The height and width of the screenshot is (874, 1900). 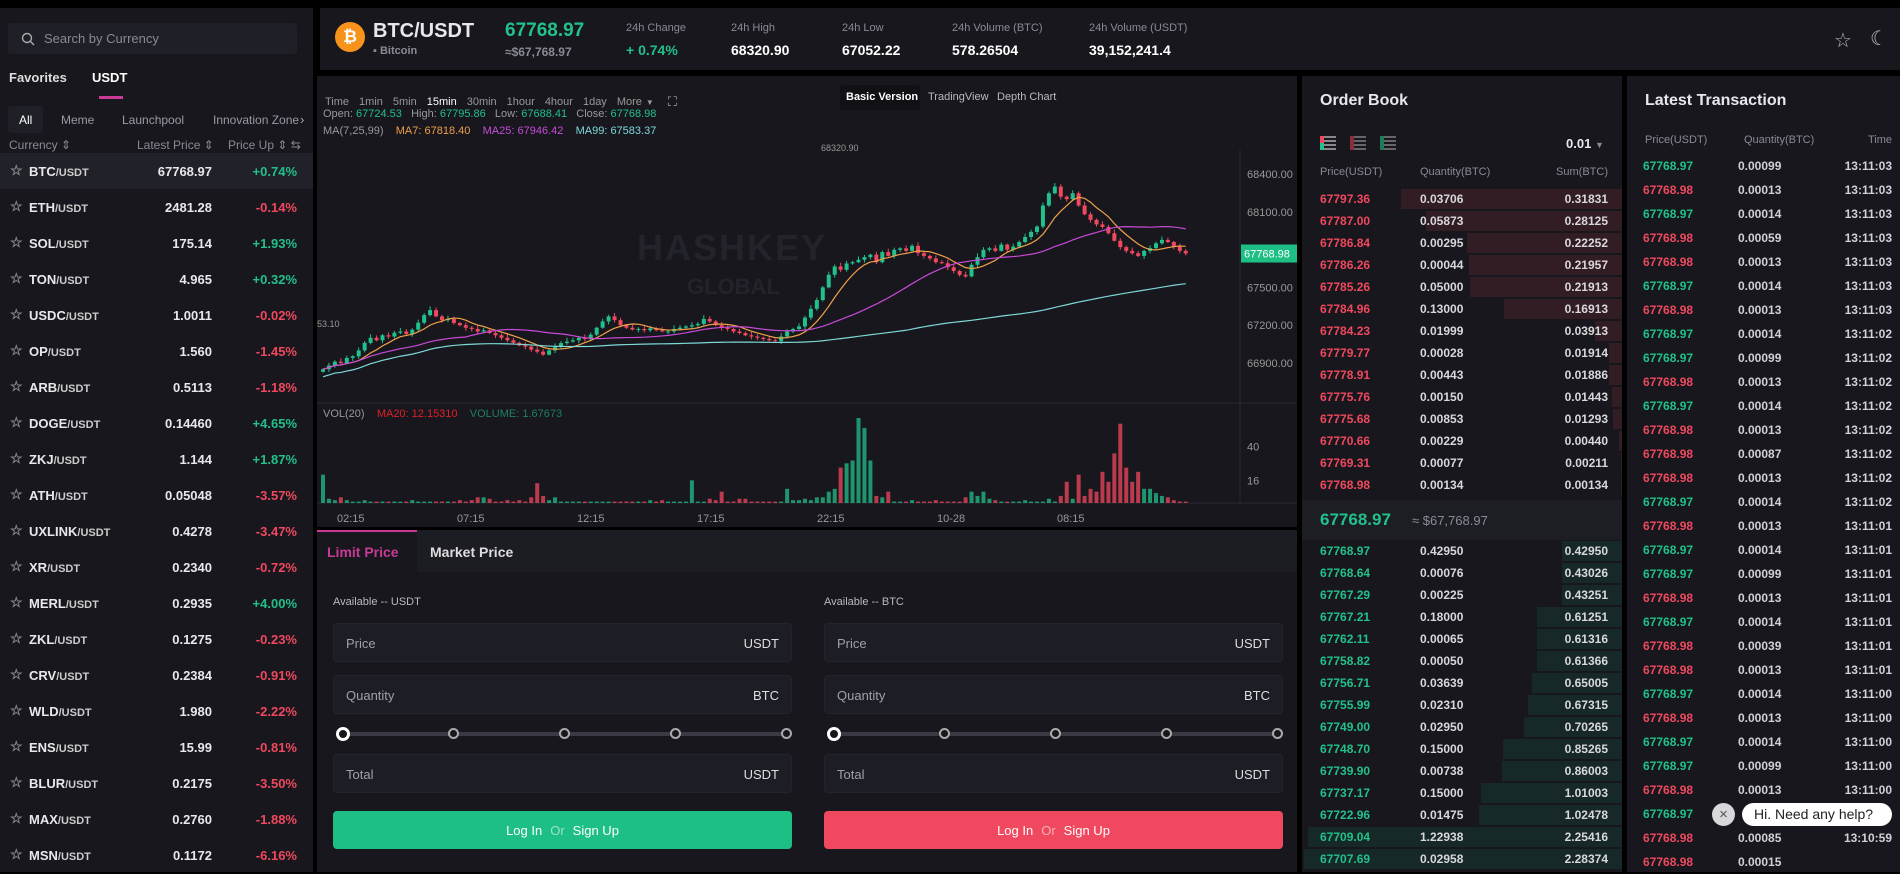 What do you see at coordinates (1462, 199) in the screenshot?
I see `ask-row: 67797.36 0.03706 0.31831` at bounding box center [1462, 199].